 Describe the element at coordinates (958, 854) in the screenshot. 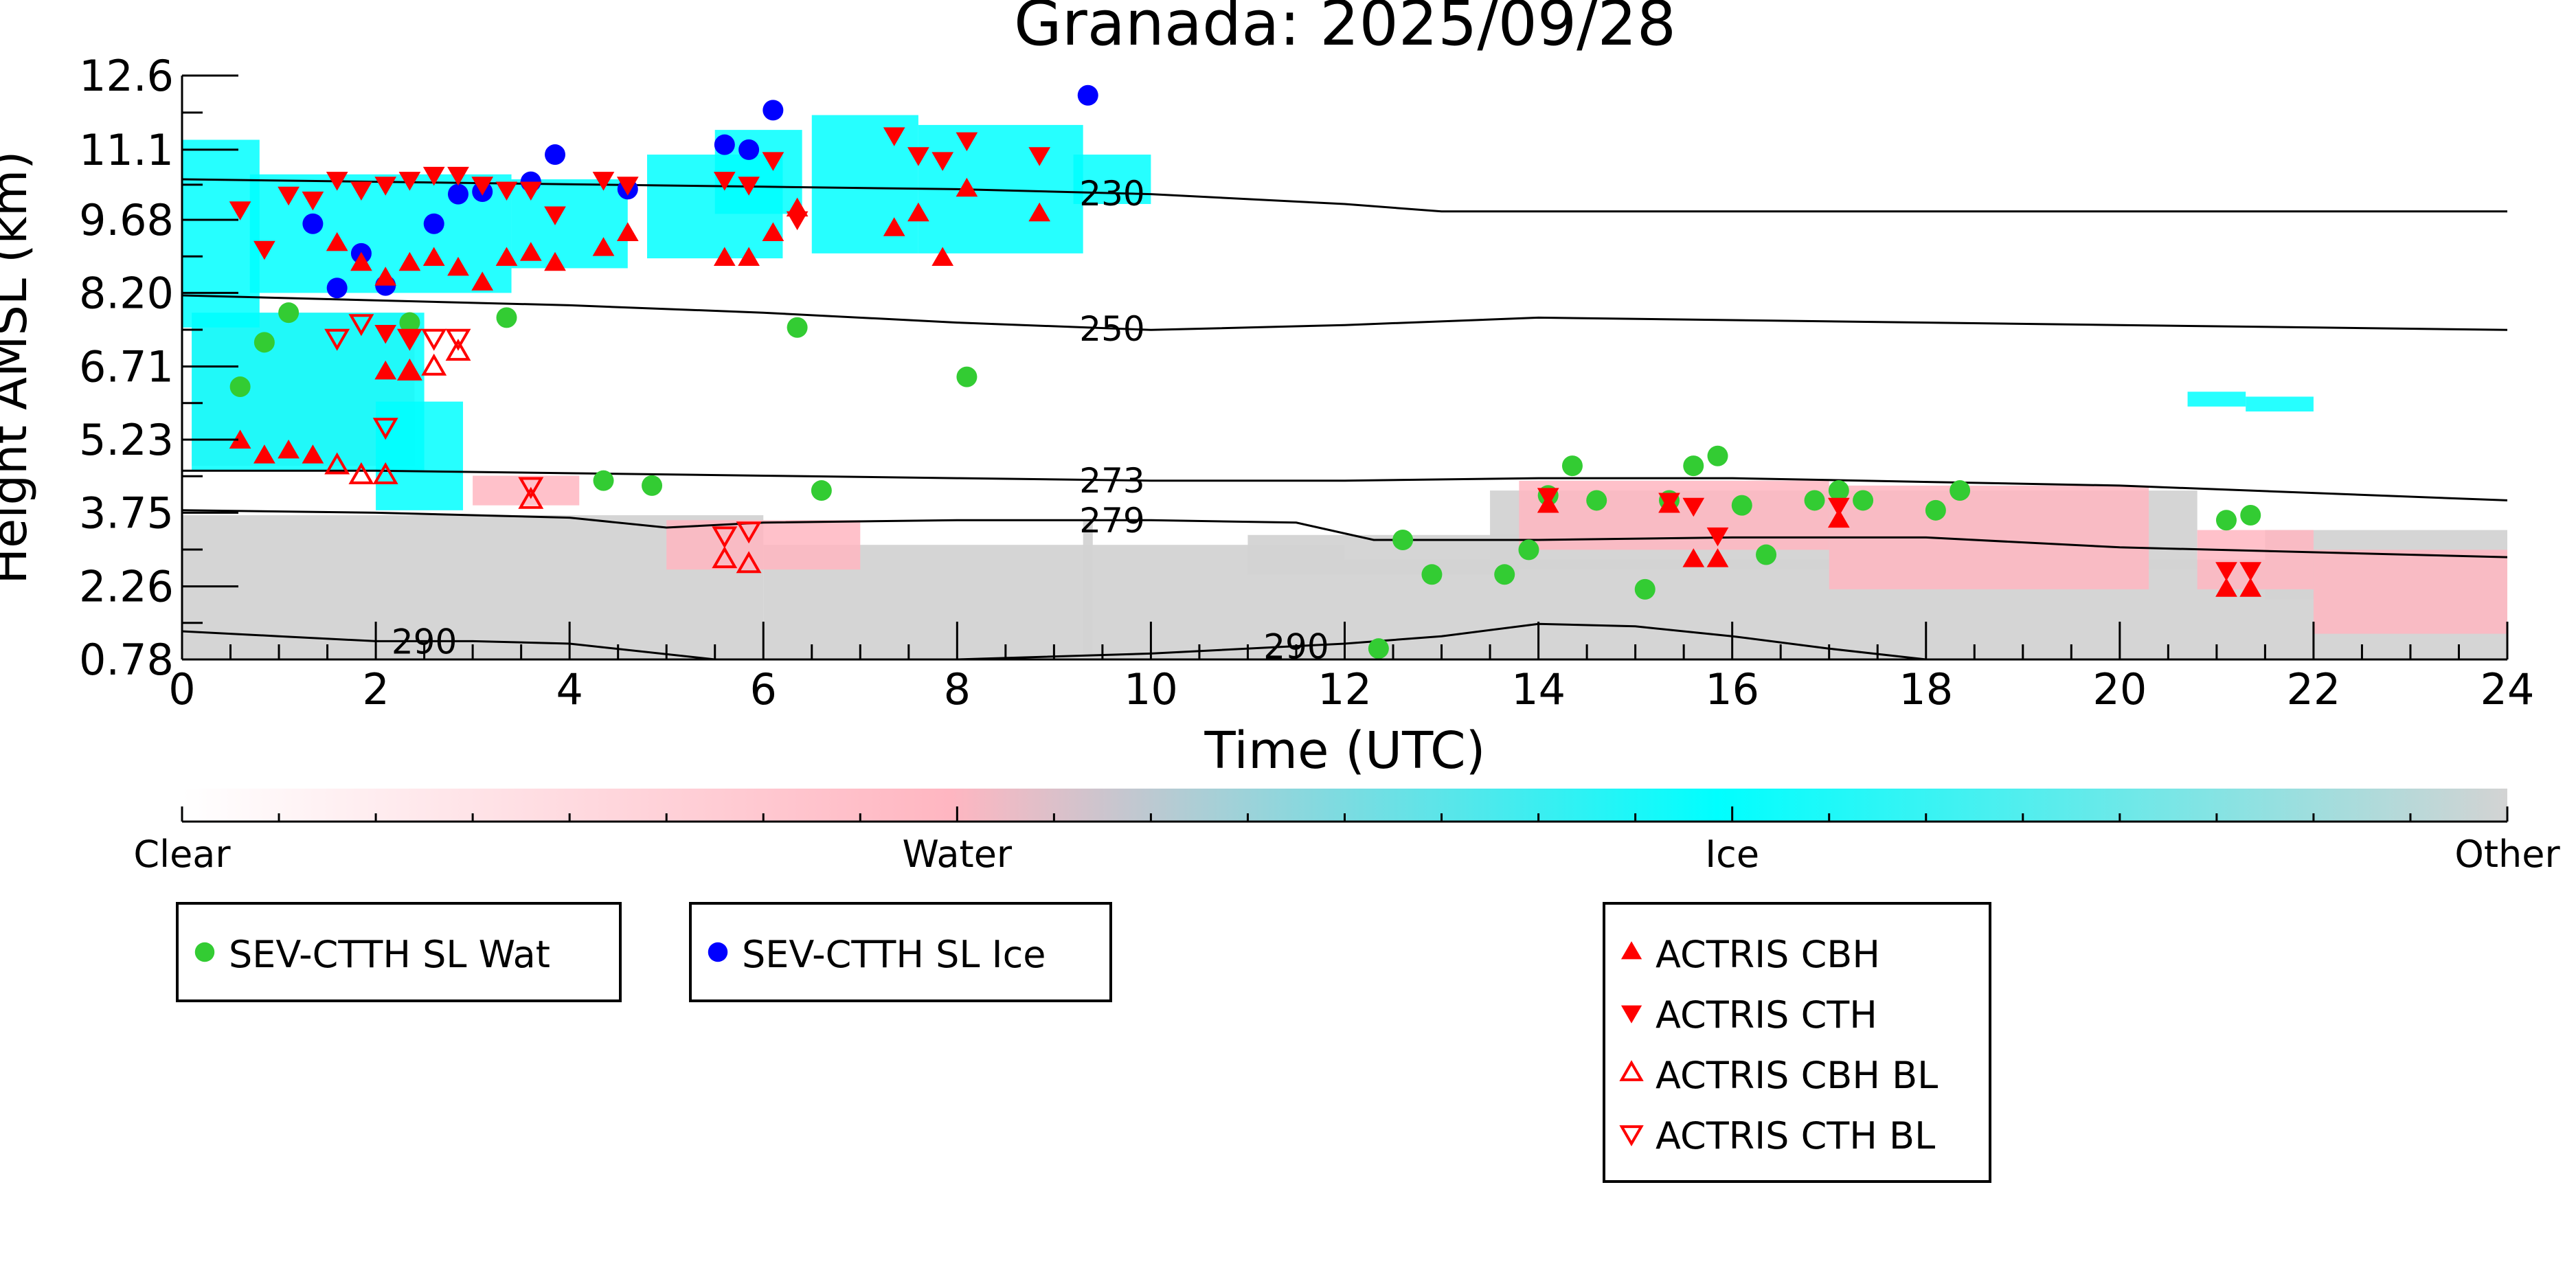

I see `colorbar-label-water: Water` at that location.